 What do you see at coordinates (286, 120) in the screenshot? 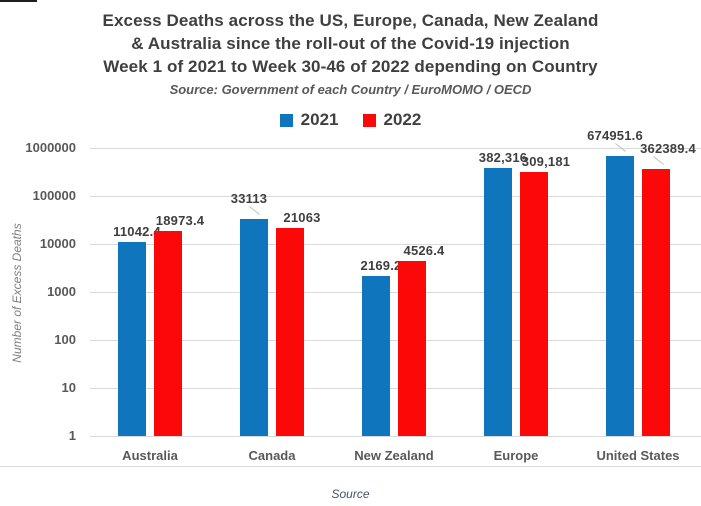
I see `legend-swatch-icon-2021` at bounding box center [286, 120].